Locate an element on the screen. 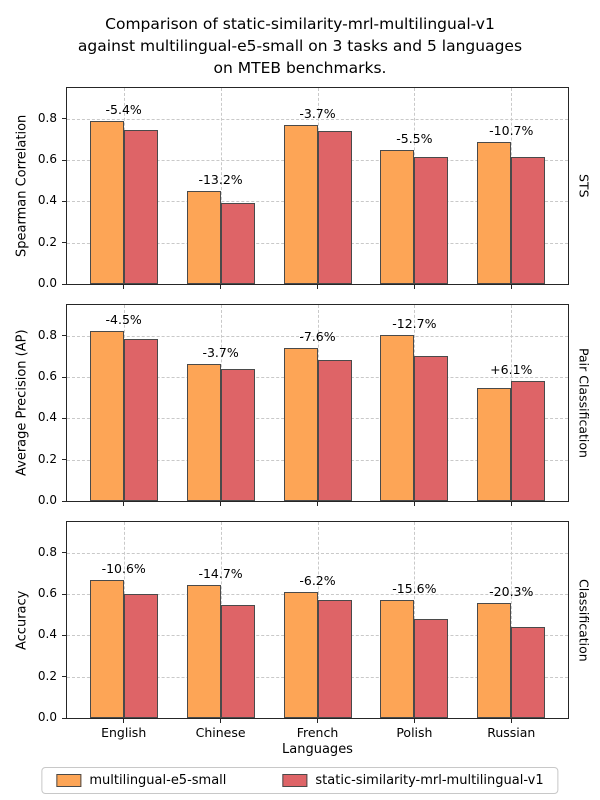 The height and width of the screenshot is (800, 600). pct-change-label: -20.3% is located at coordinates (511, 592).